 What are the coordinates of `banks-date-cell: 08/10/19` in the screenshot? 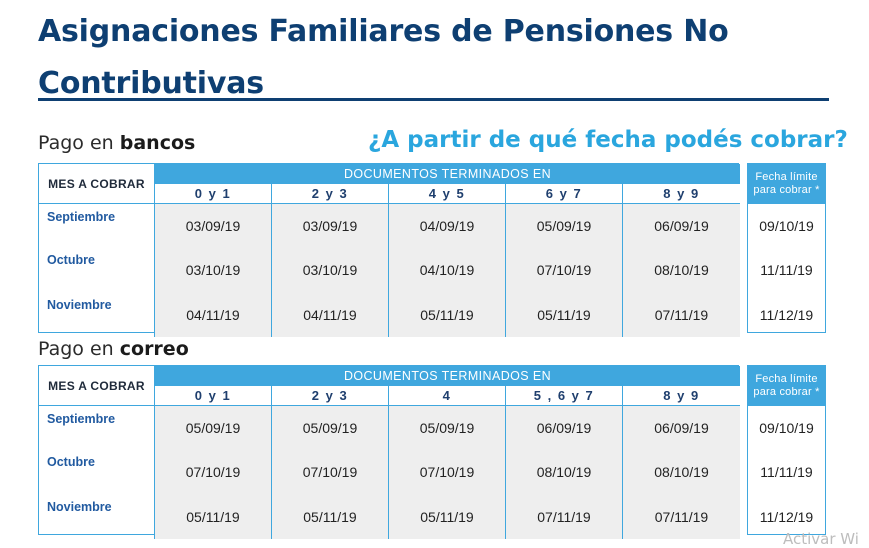 It's located at (681, 269).